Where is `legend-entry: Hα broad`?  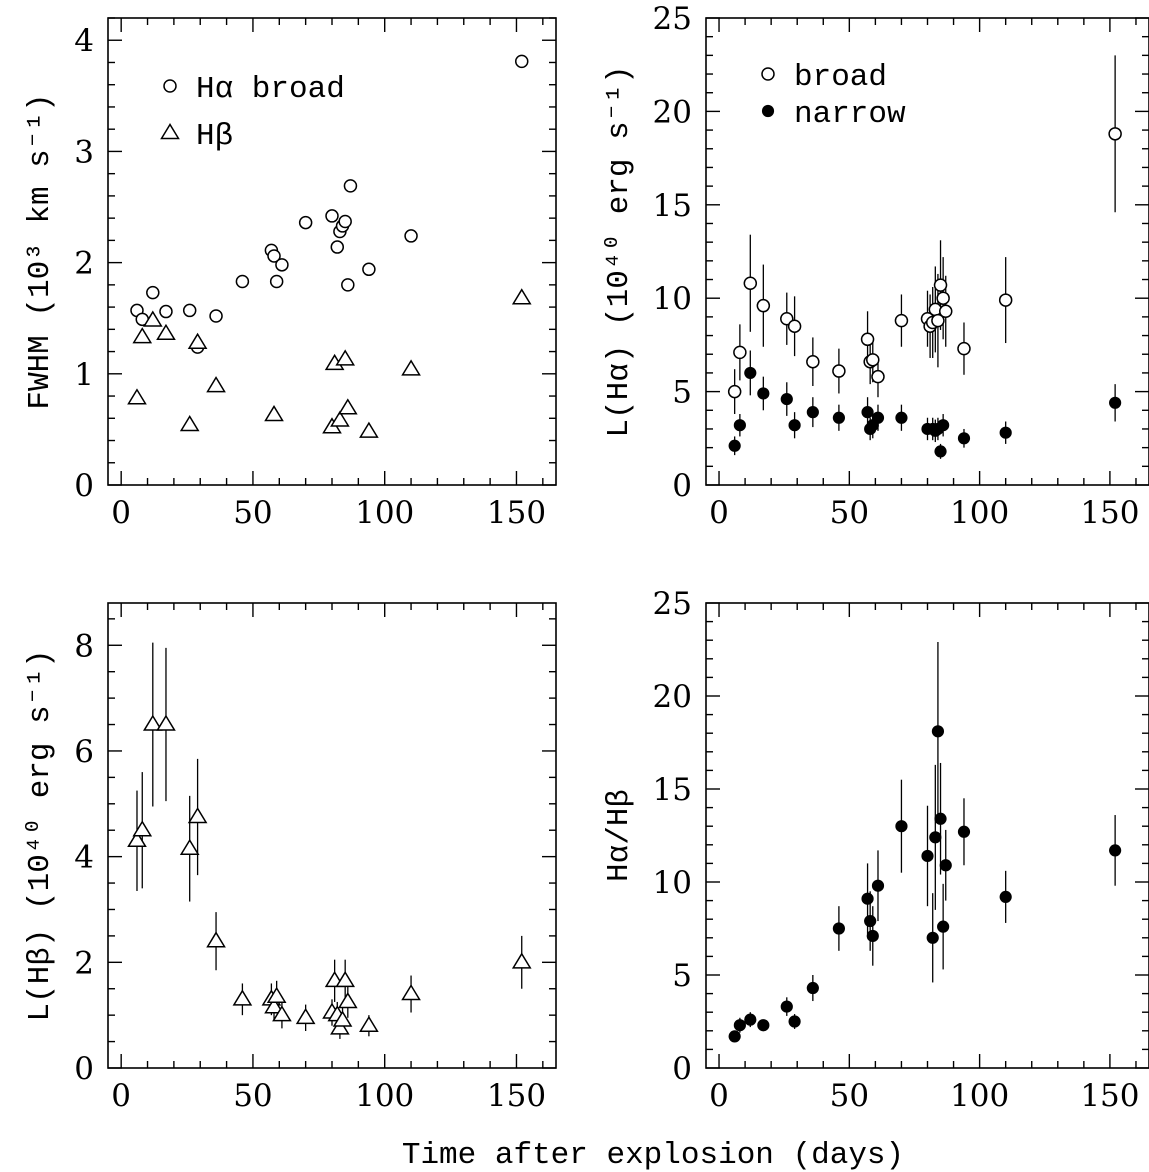
legend-entry: Hα broad is located at coordinates (254, 89).